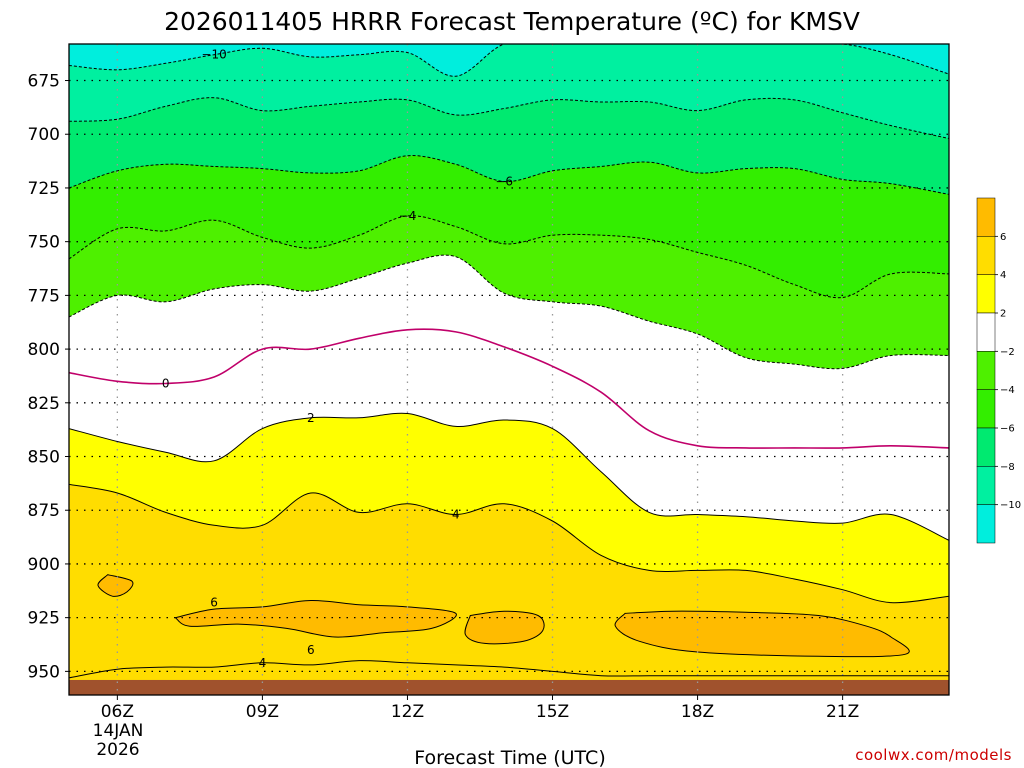 The width and height of the screenshot is (1024, 768). What do you see at coordinates (115, 585) in the screenshot?
I see `warm-pocket-6d` at bounding box center [115, 585].